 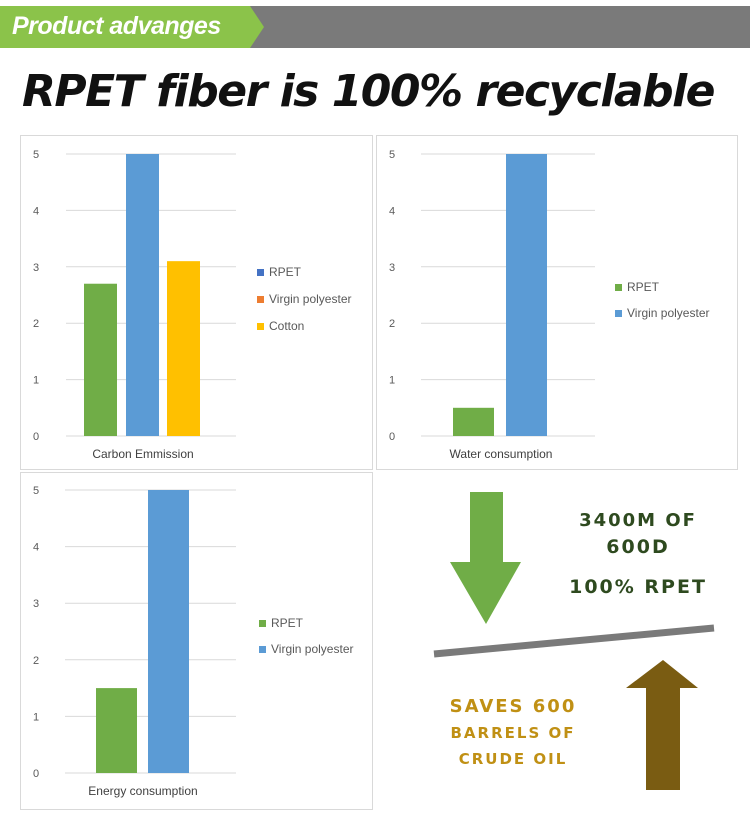 I want to click on balance-bar, so click(x=574, y=641).